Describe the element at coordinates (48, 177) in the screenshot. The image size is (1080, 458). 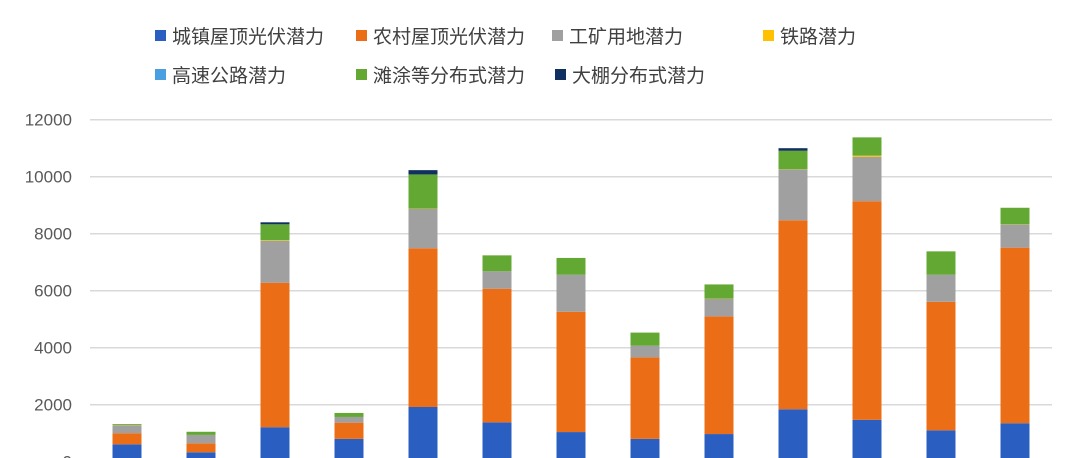
I see `y-tick-label: 10000` at that location.